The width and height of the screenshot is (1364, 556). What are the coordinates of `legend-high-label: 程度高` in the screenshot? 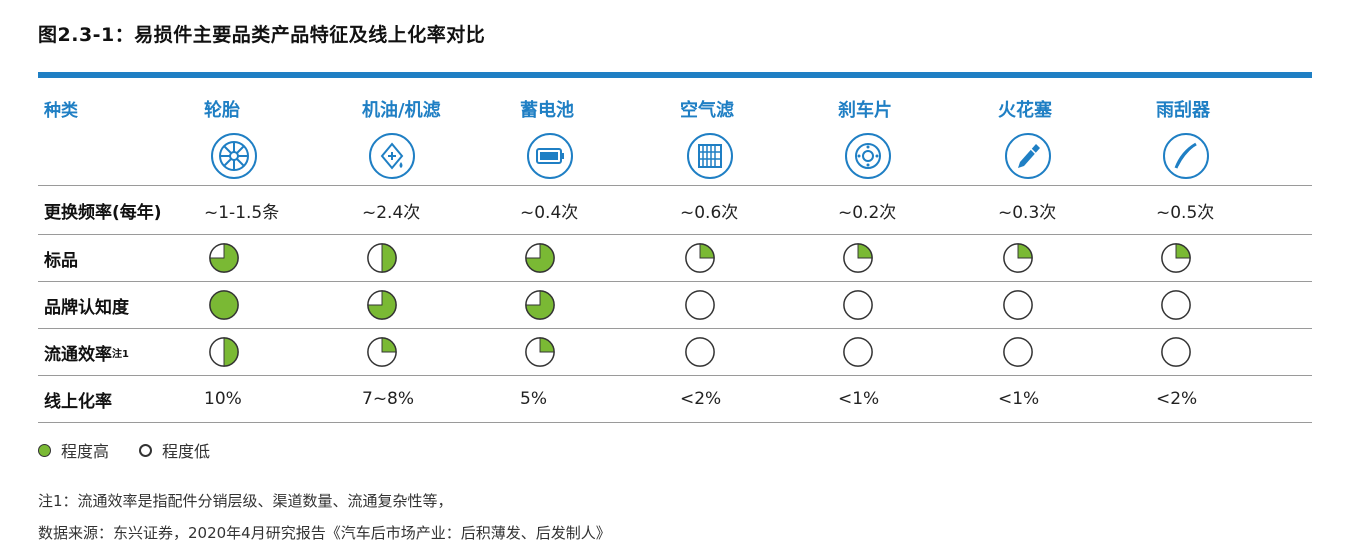 It's located at (85, 451).